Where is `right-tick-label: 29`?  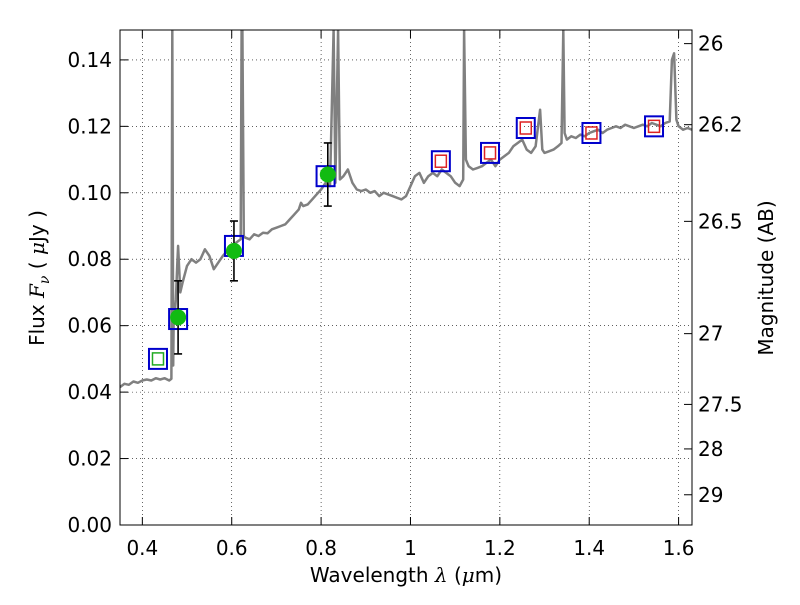
right-tick-label: 29 is located at coordinates (710, 495).